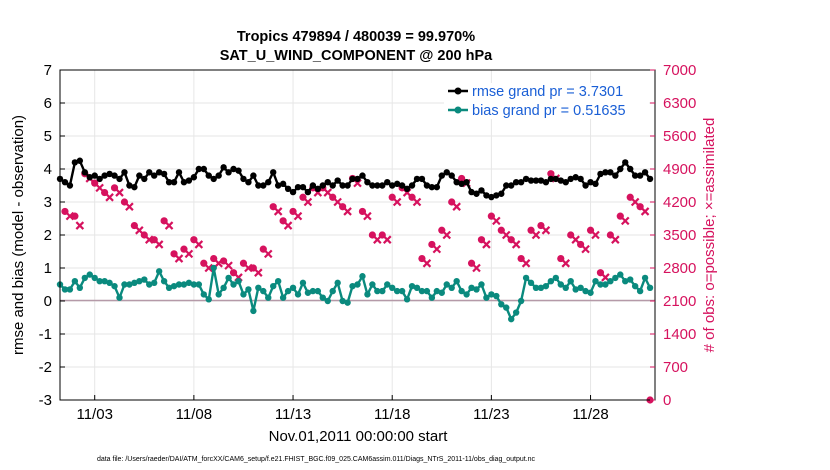 The height and width of the screenshot is (470, 830). What do you see at coordinates (45, 367) in the screenshot?
I see `y-tick-label: -2` at bounding box center [45, 367].